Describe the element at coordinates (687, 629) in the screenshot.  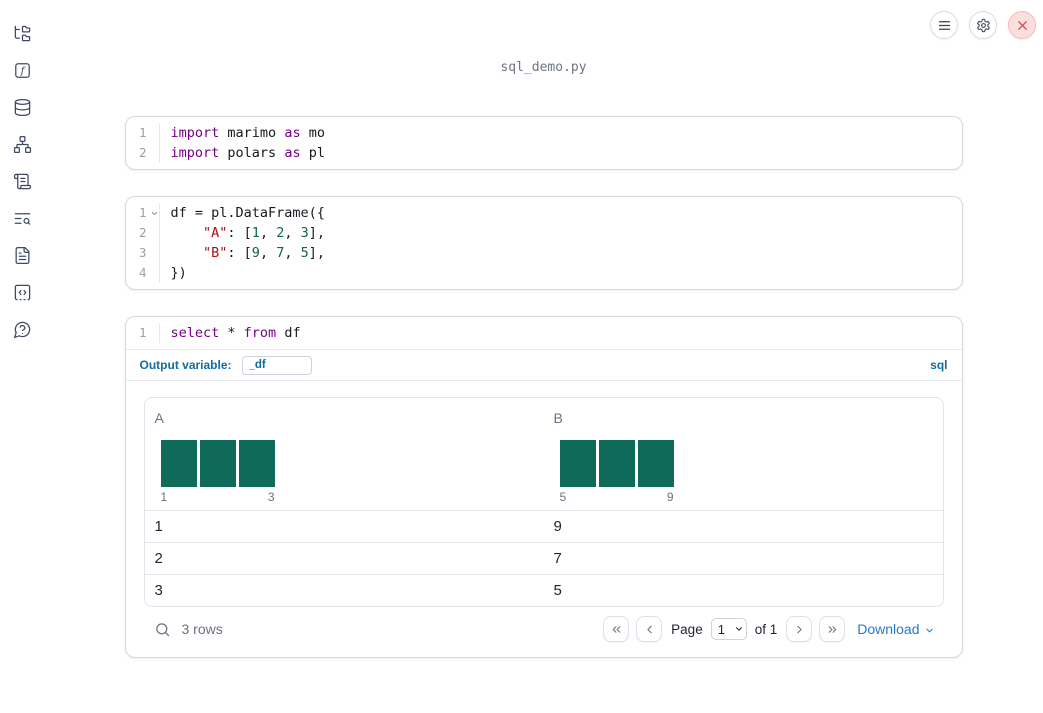
I see `page-label: Page` at that location.